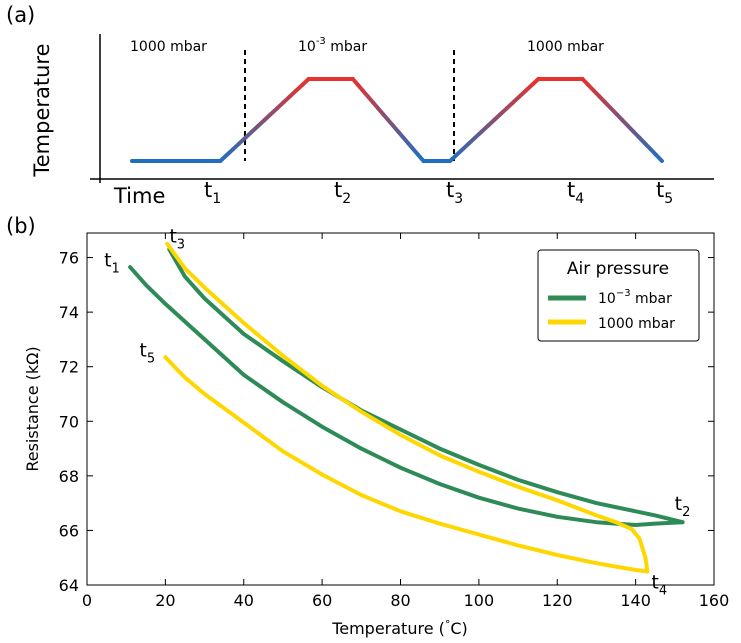  Describe the element at coordinates (565, 47) in the screenshot. I see `pressure-label-3: 1000 mbar` at that location.